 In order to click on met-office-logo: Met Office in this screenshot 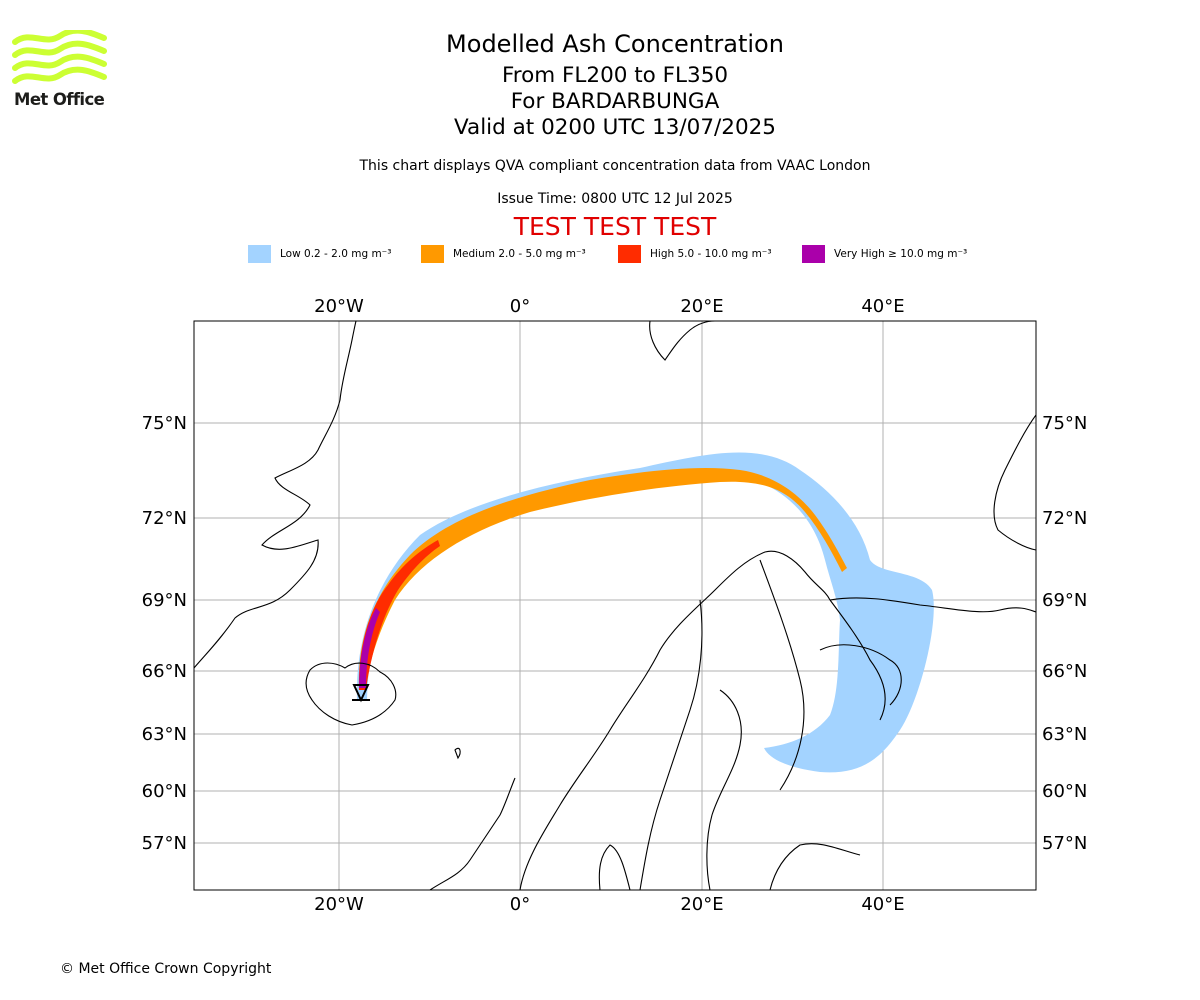, I will do `click(62, 70)`.